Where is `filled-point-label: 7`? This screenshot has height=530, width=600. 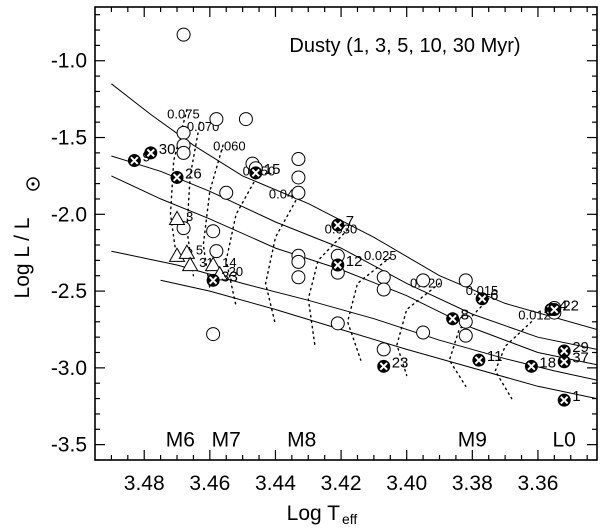
filled-point-label: 7 is located at coordinates (350, 221).